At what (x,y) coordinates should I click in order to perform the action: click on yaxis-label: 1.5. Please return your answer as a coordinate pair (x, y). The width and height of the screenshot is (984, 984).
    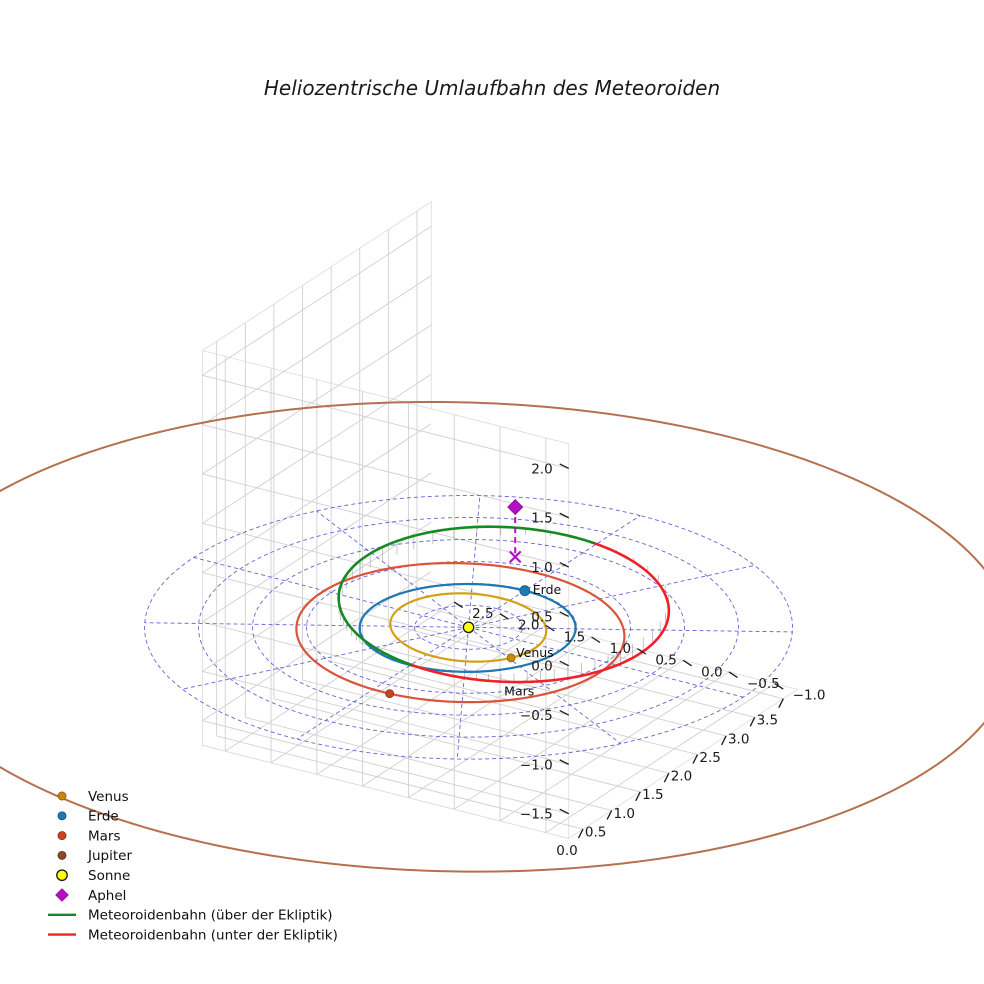
    Looking at the image, I should click on (574, 637).